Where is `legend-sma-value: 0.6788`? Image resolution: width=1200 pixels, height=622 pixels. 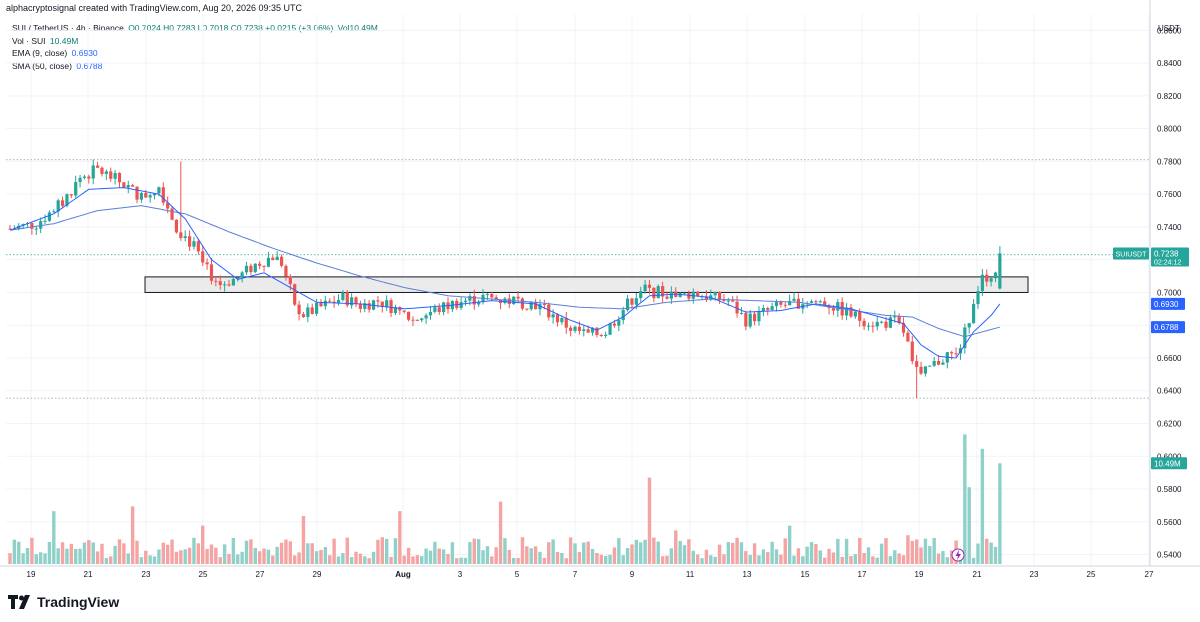 legend-sma-value: 0.6788 is located at coordinates (89, 65).